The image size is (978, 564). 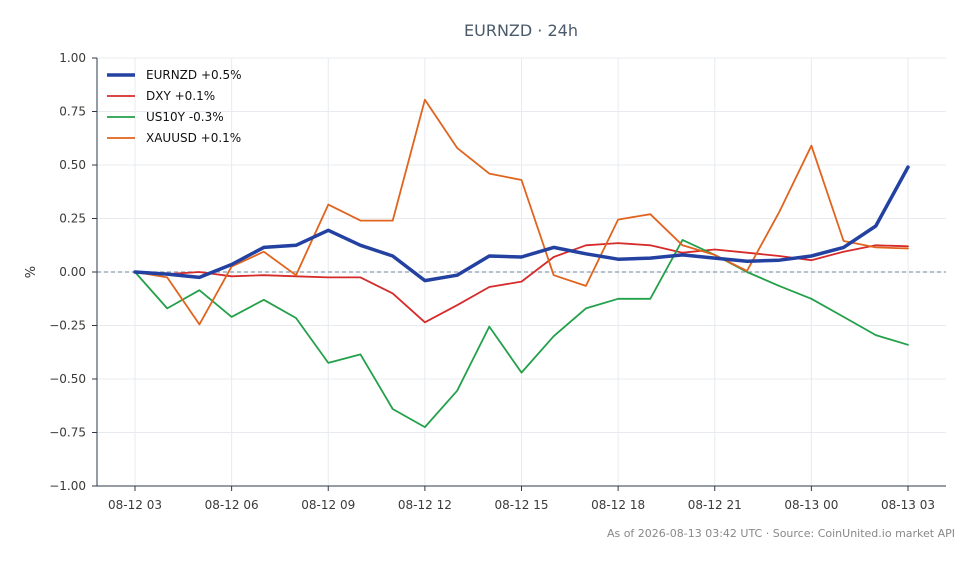 I want to click on legend-label: US10Y -0.3%, so click(x=185, y=117).